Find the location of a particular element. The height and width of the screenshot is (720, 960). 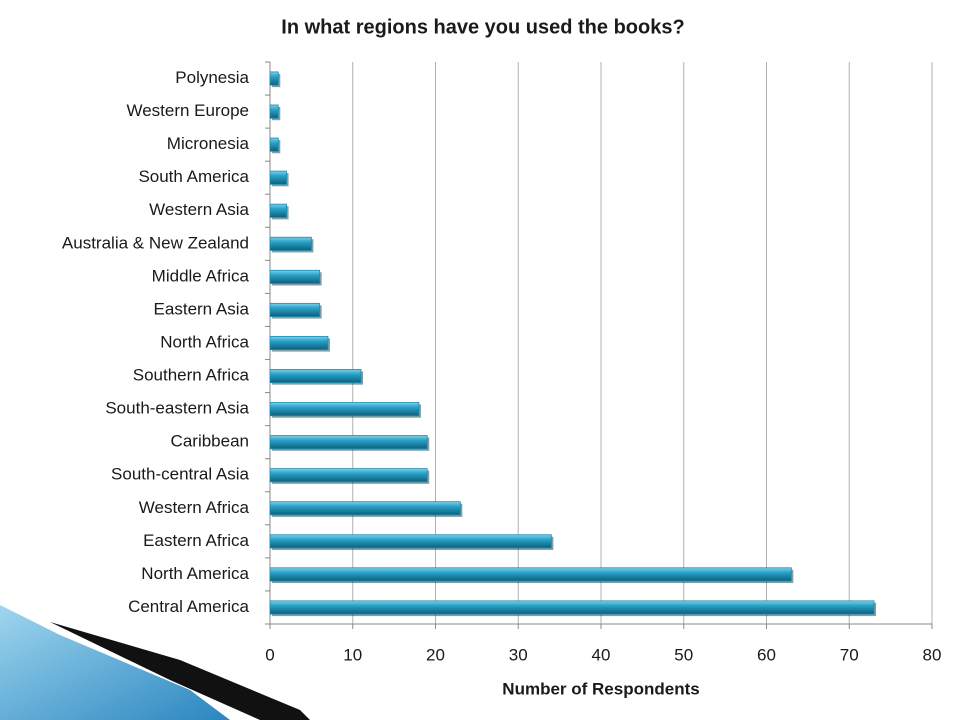

y-tick-label: Western Europe is located at coordinates (187, 110).